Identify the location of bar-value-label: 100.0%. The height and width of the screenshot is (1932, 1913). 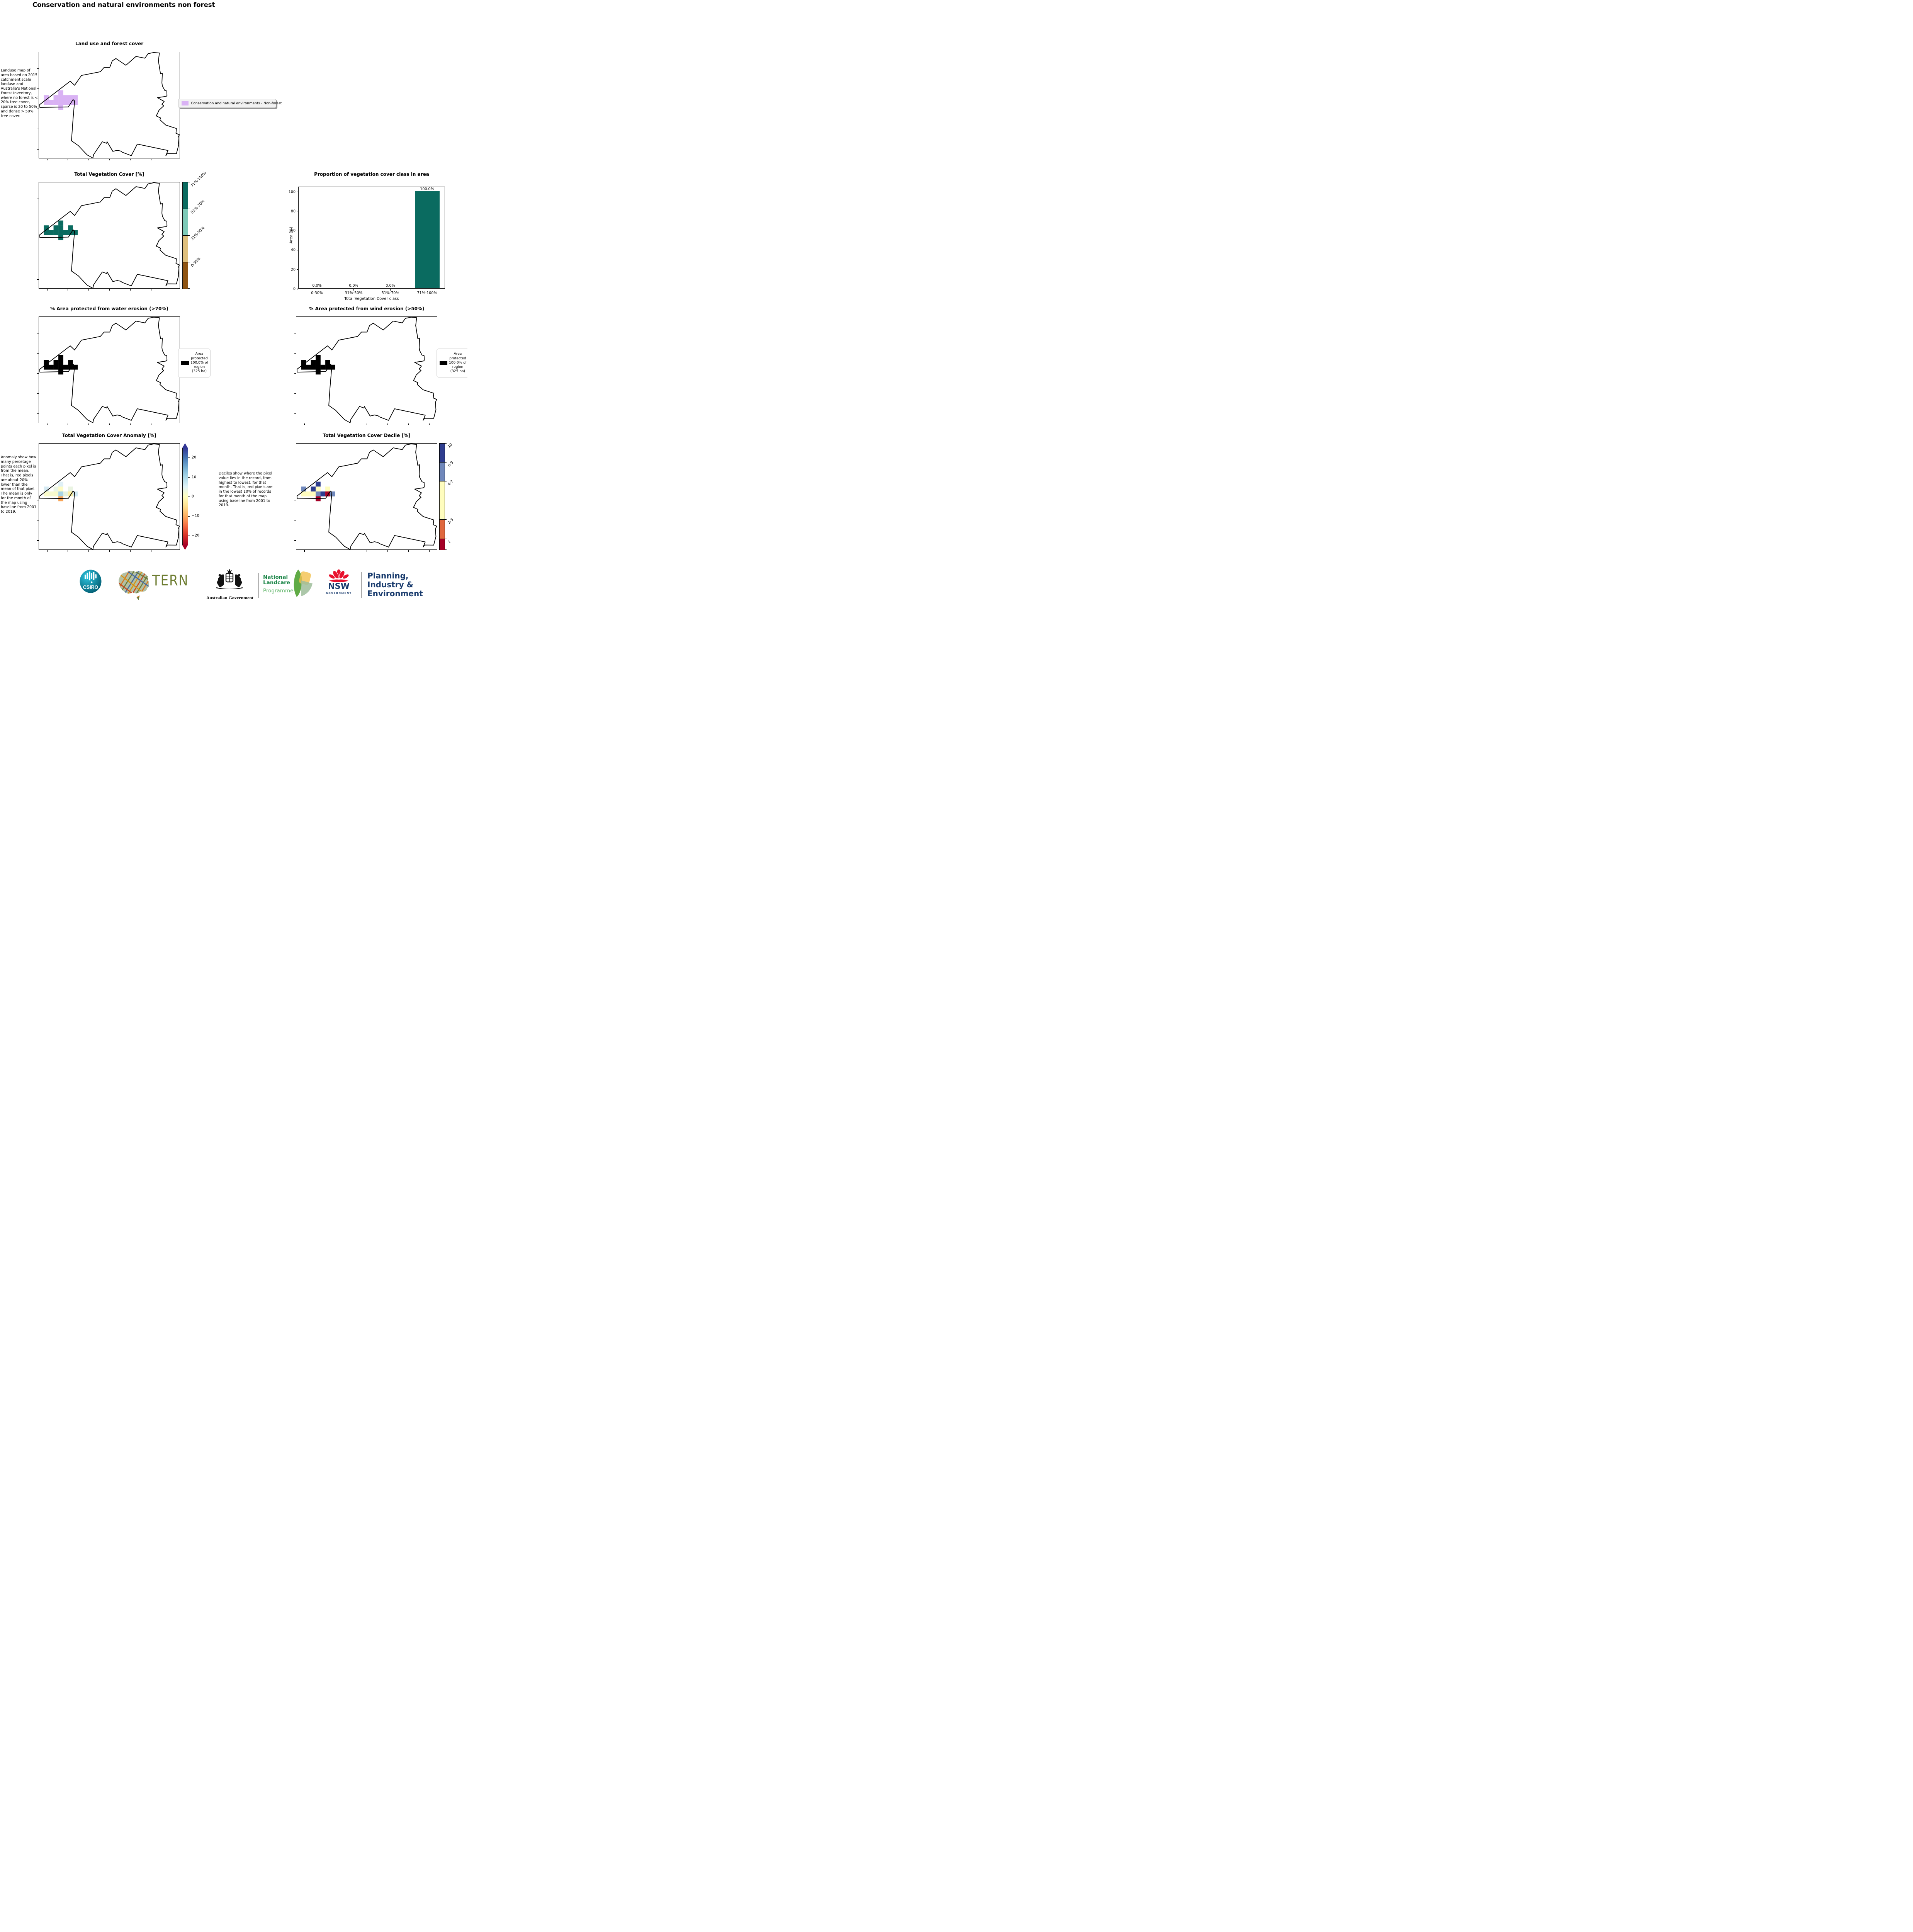
(427, 189).